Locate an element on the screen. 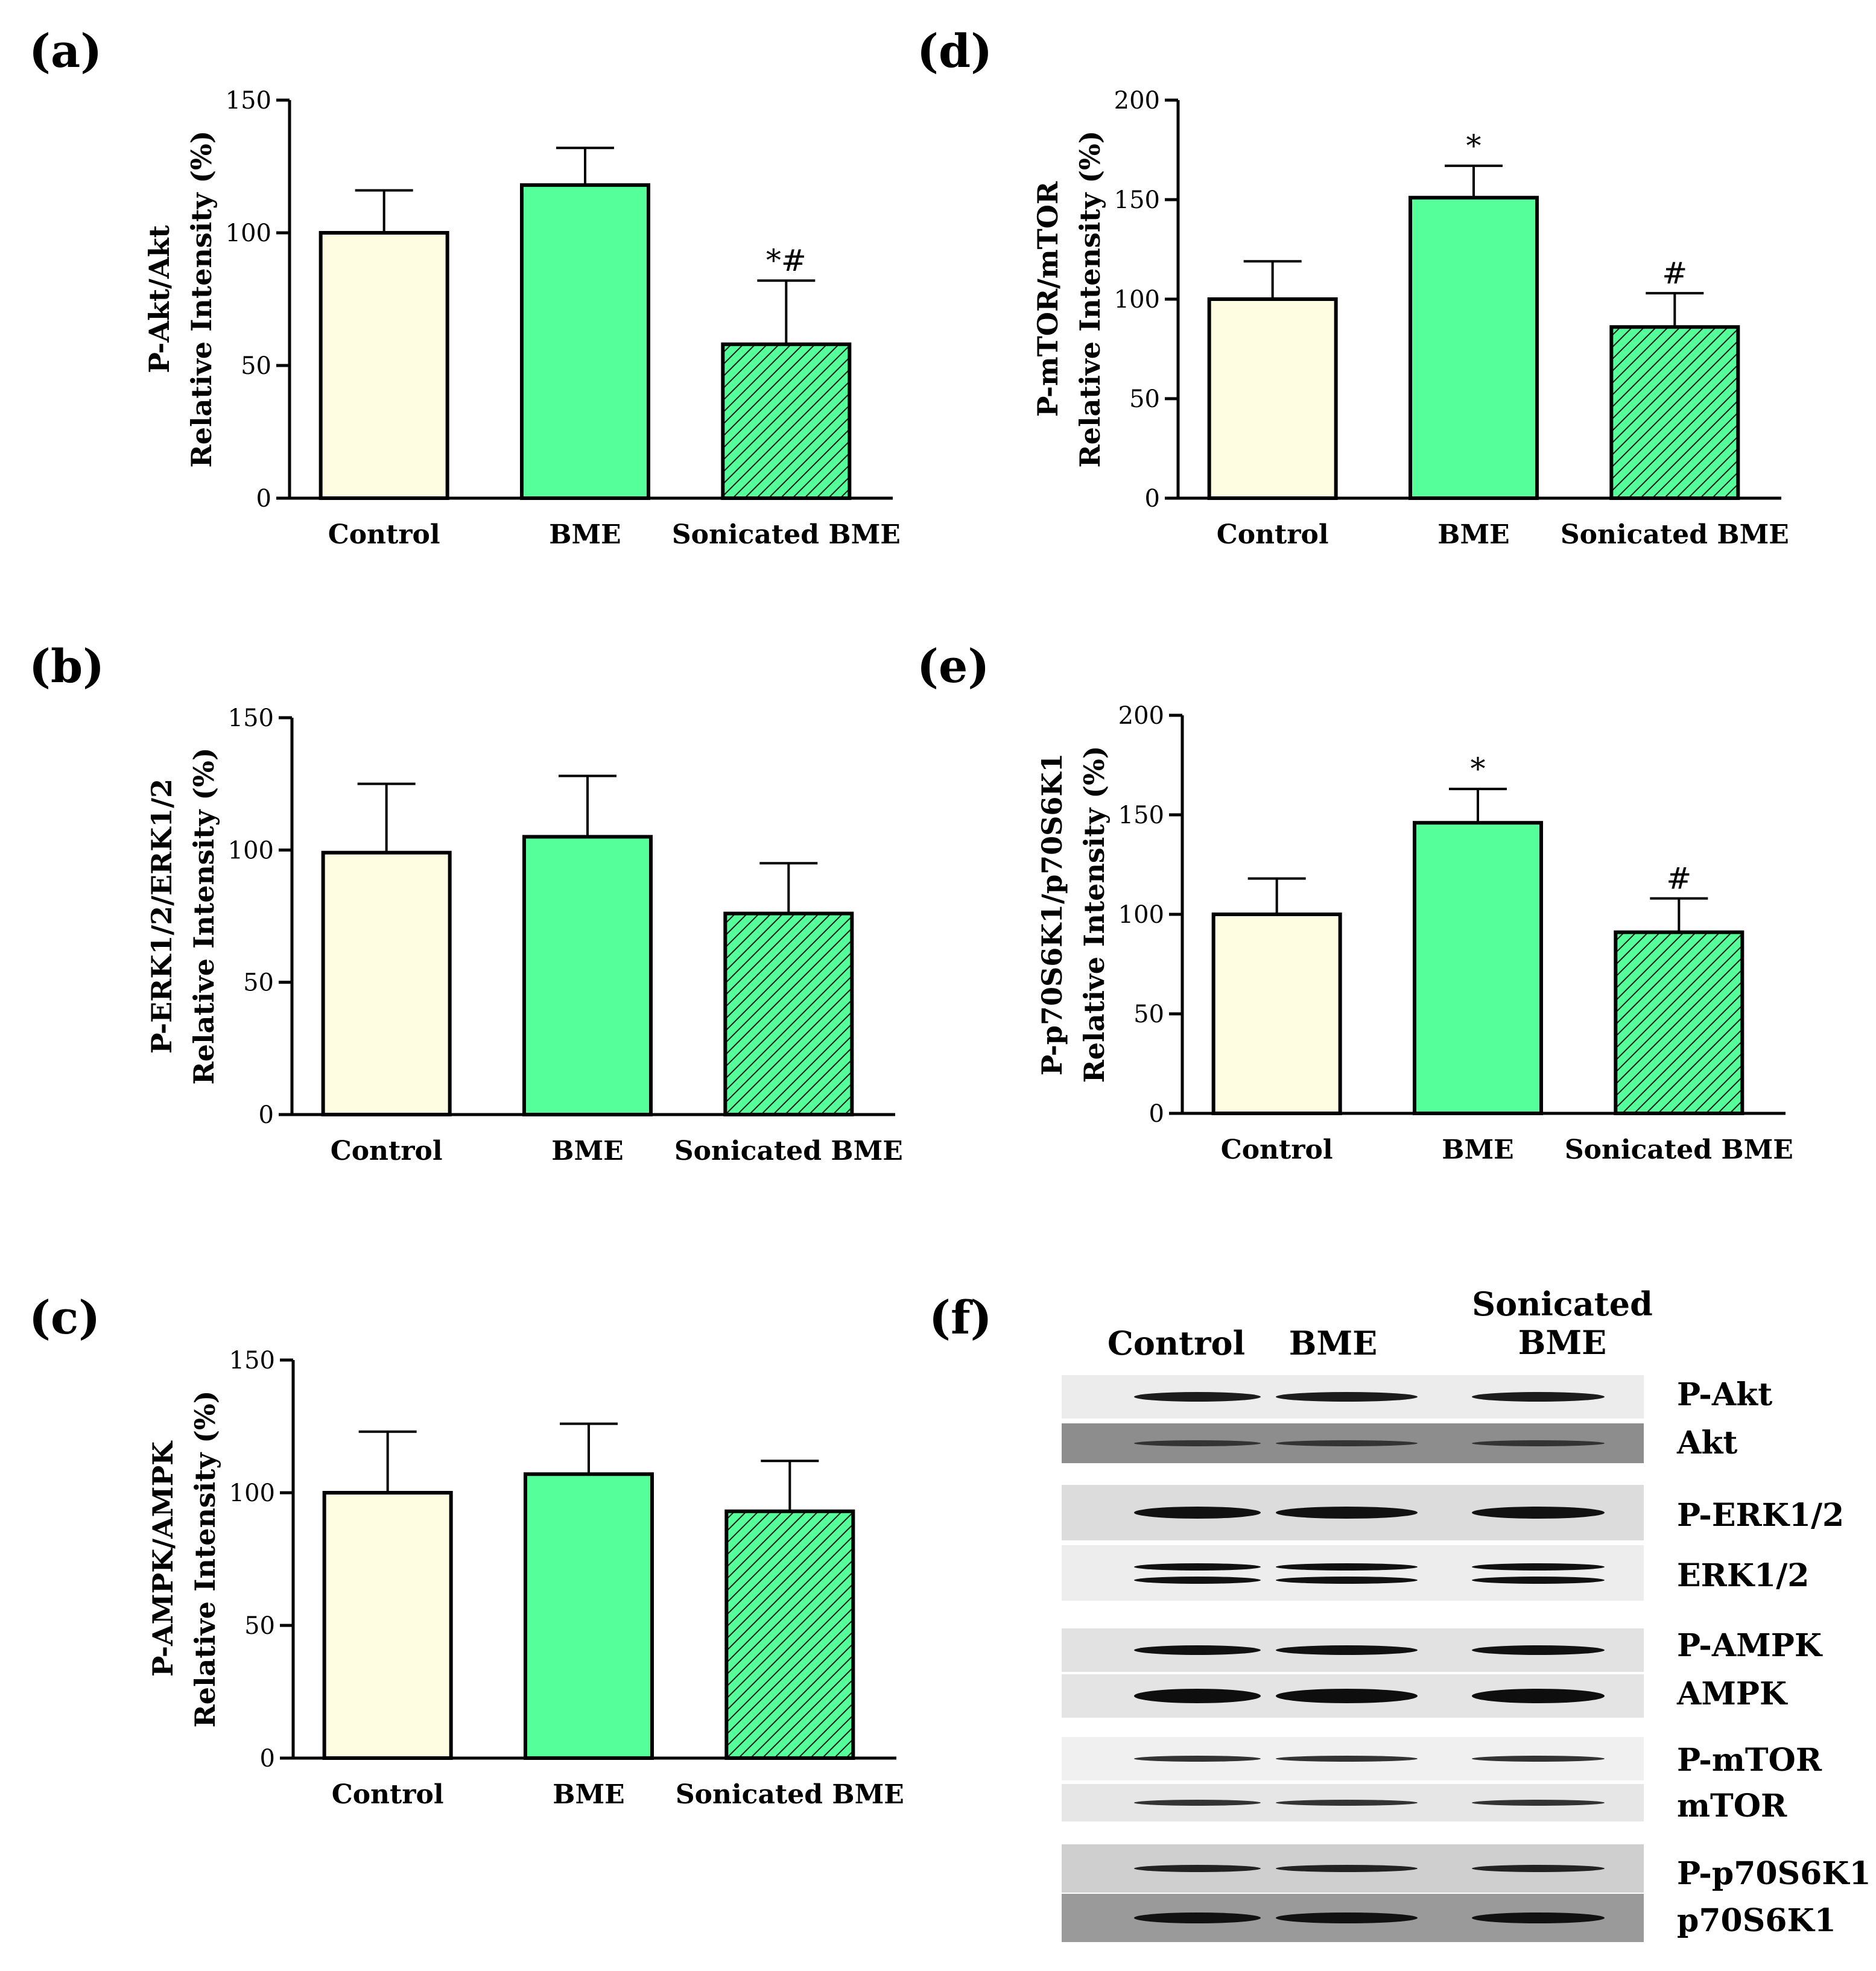 The image size is (1876, 1971). significance-marker: *# is located at coordinates (786, 260).